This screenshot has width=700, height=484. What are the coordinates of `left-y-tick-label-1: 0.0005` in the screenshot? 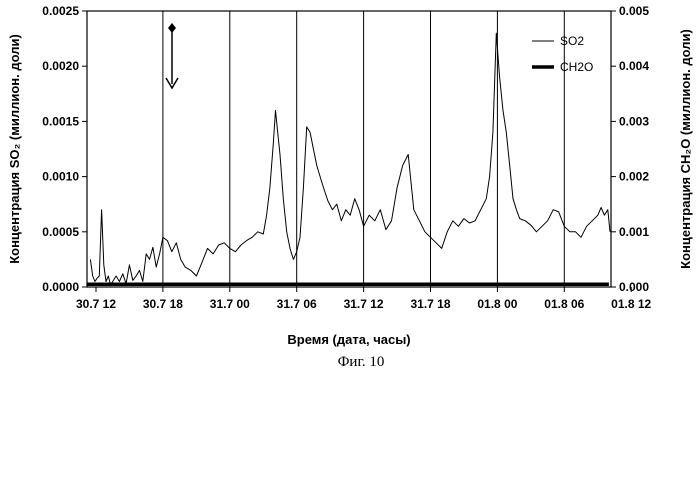 It's located at (60, 232).